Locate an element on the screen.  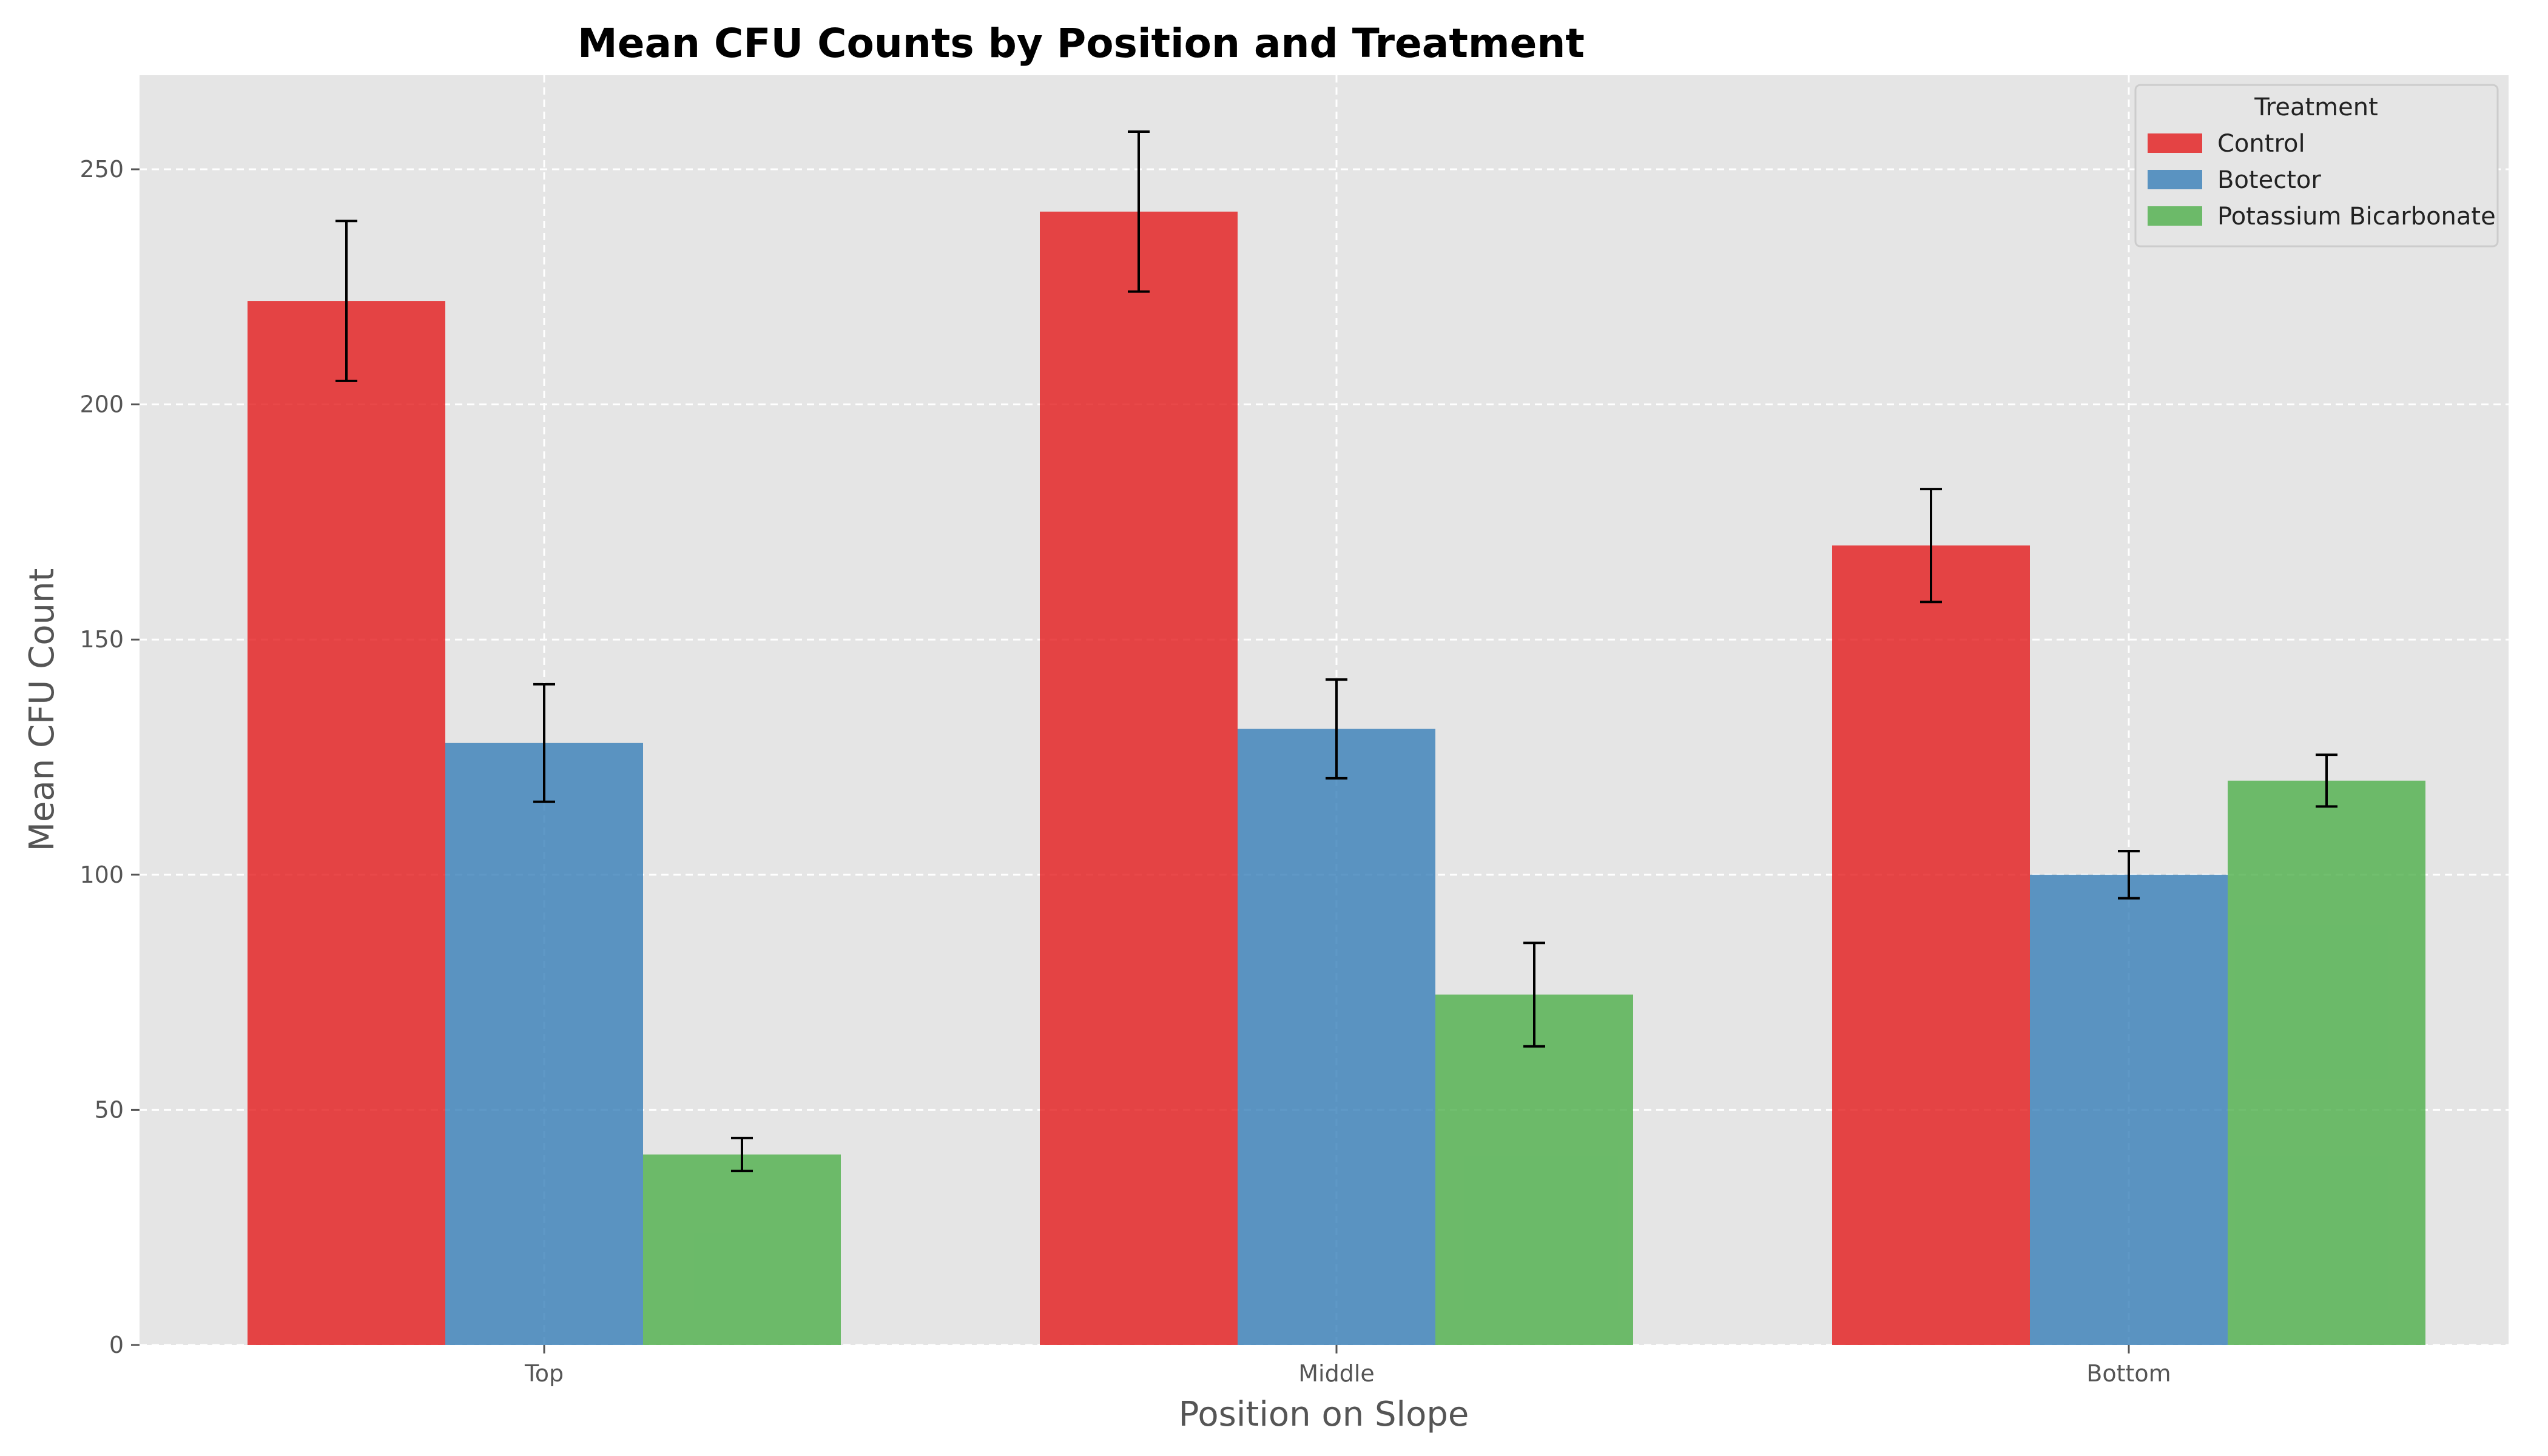
bar-control-top is located at coordinates (346, 823).